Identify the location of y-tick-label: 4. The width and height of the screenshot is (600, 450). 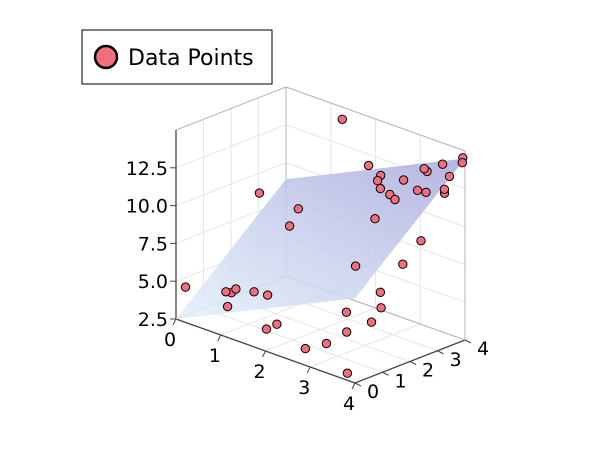
(483, 349).